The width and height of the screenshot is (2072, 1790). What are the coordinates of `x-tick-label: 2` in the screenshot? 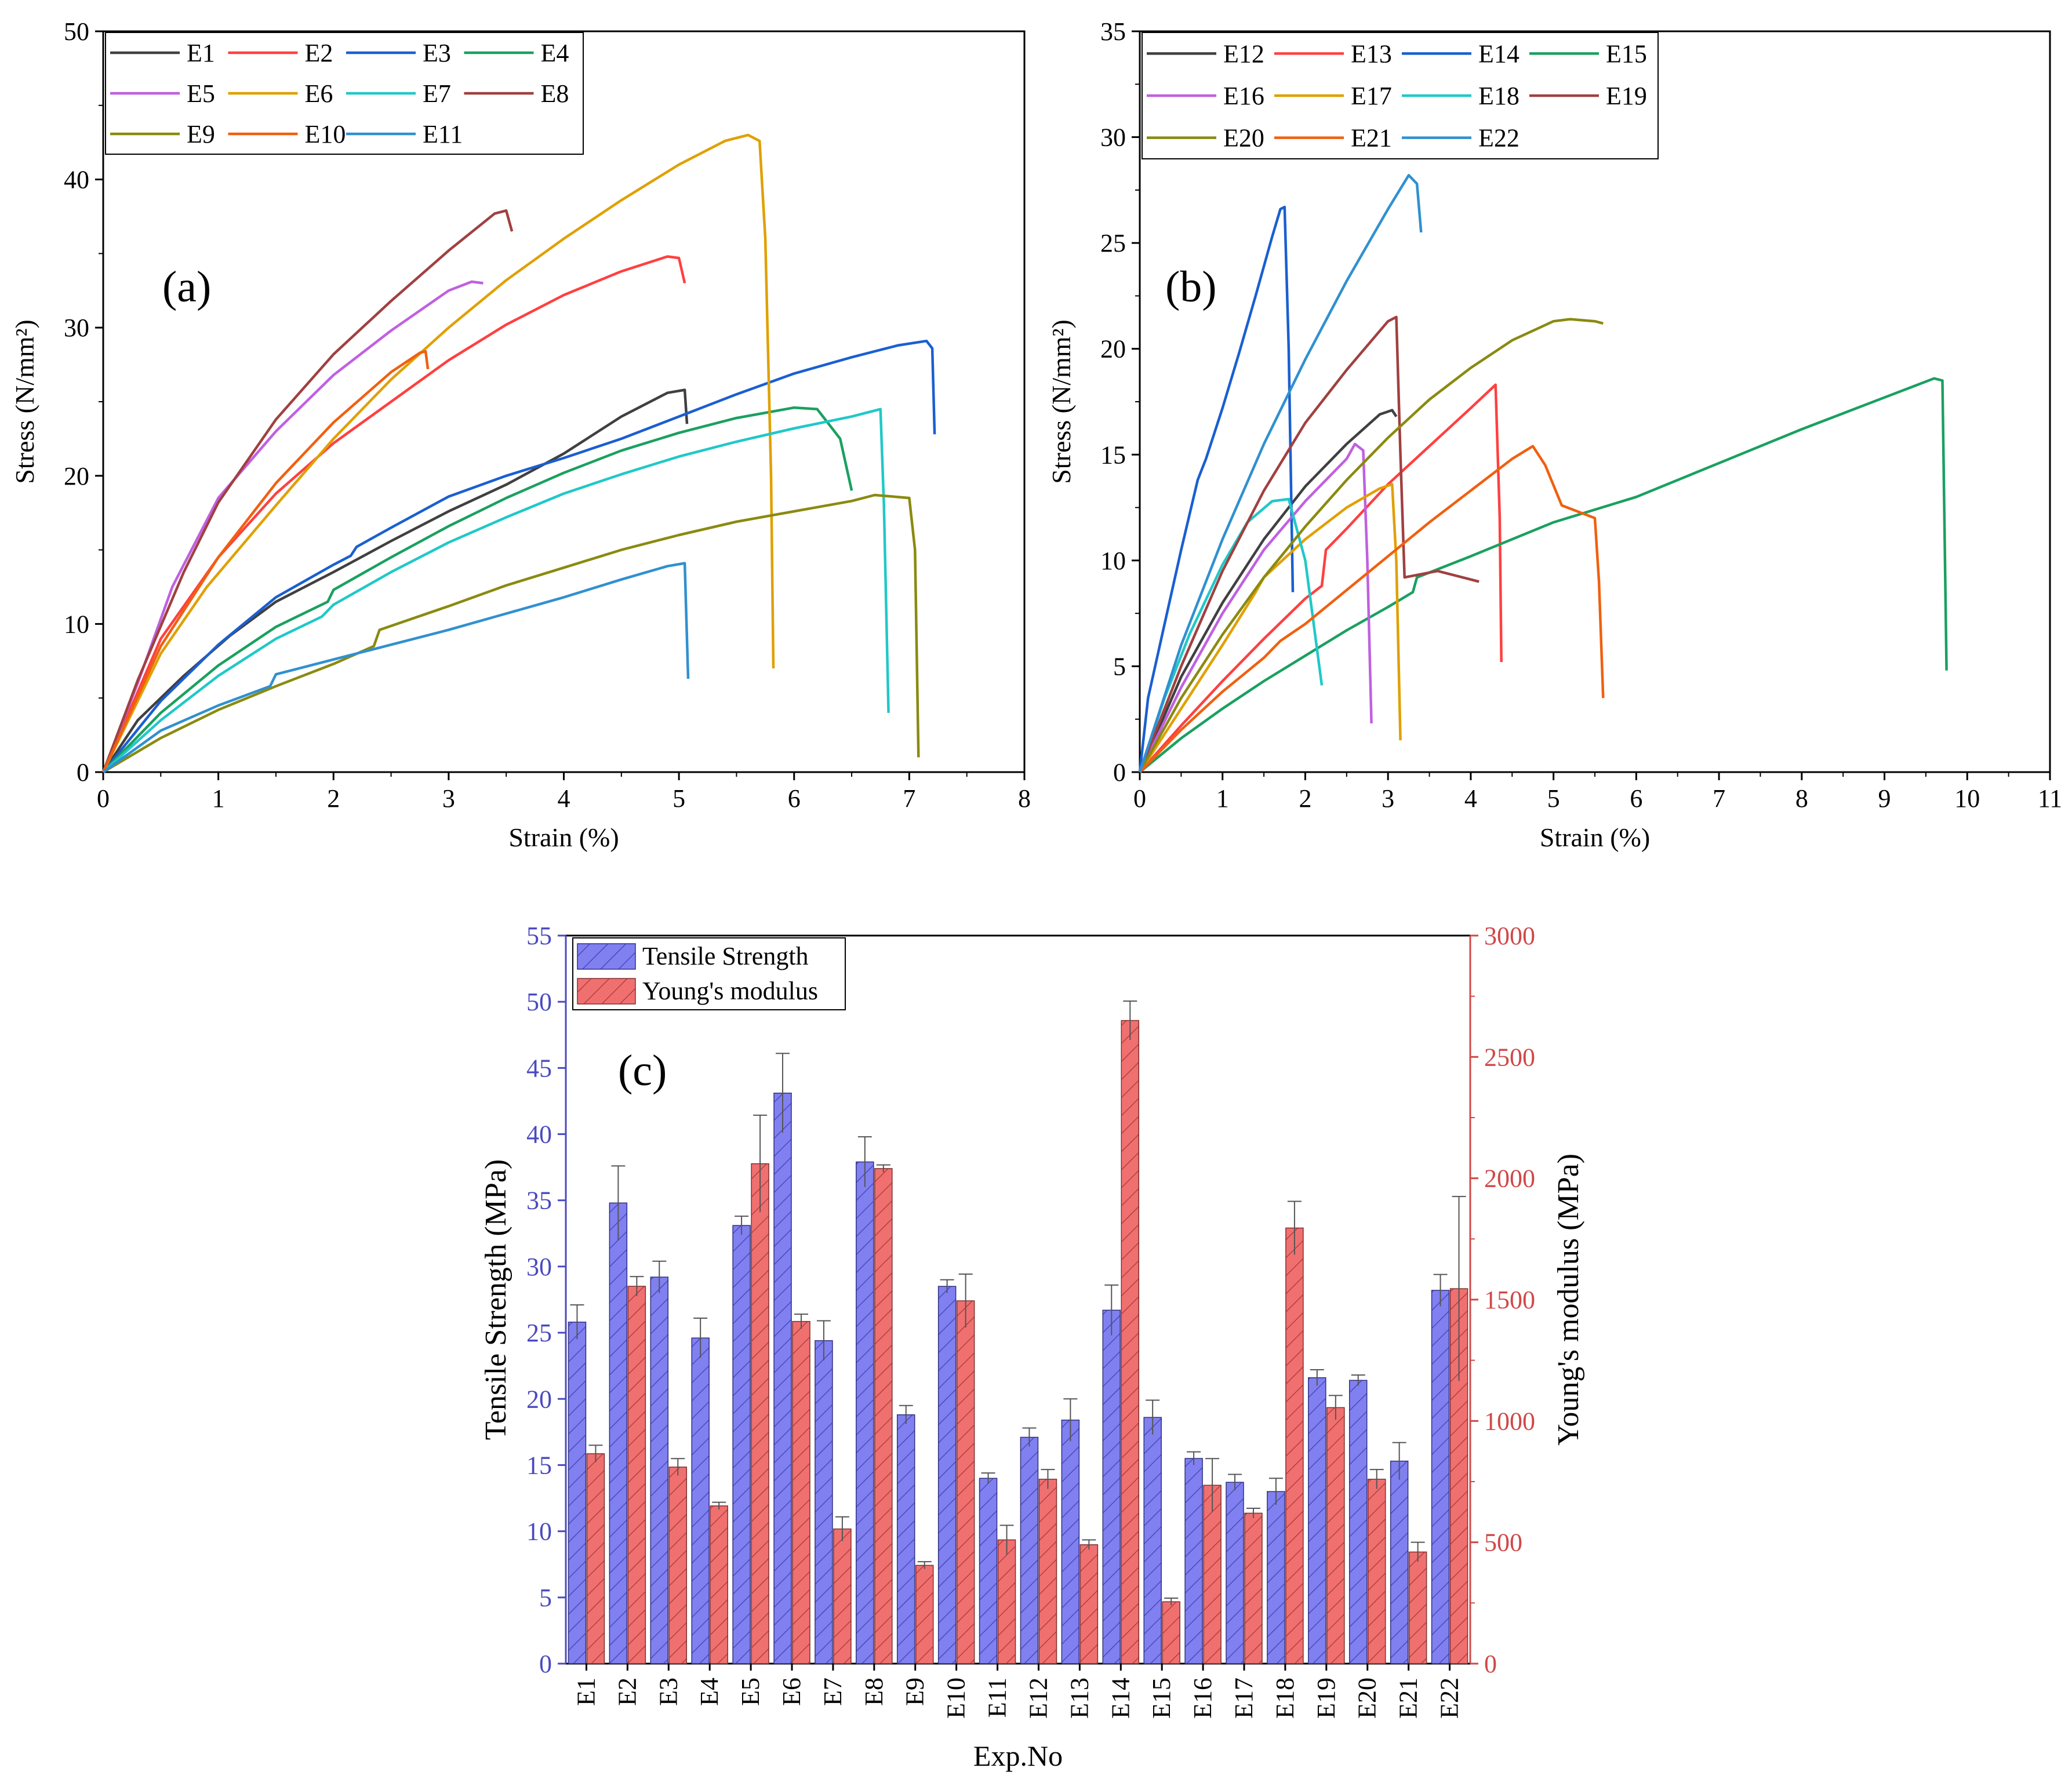 It's located at (1305, 798).